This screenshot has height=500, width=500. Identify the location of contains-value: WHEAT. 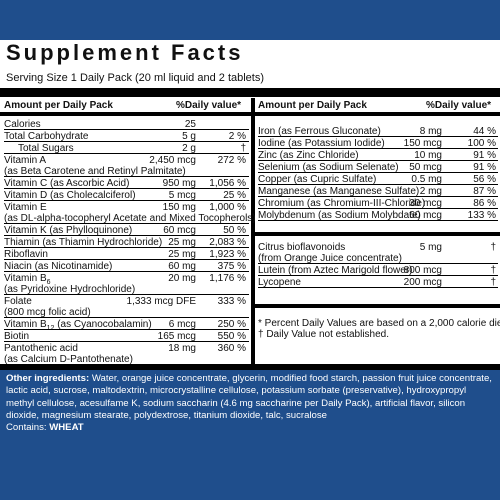
(66, 427).